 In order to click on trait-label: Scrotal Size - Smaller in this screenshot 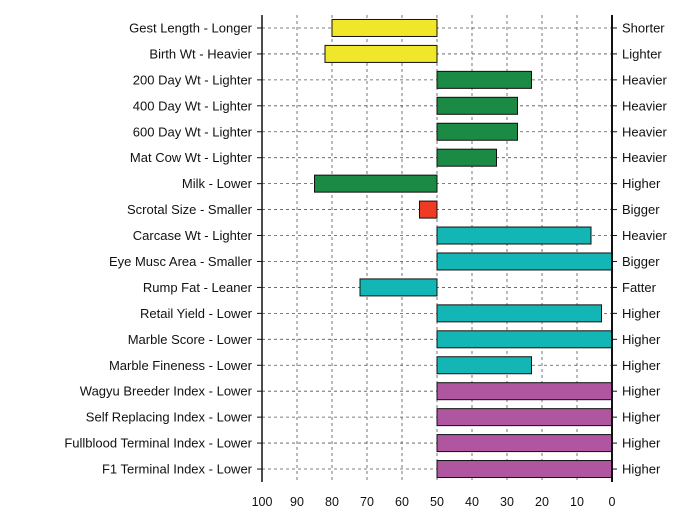, I will do `click(190, 209)`.